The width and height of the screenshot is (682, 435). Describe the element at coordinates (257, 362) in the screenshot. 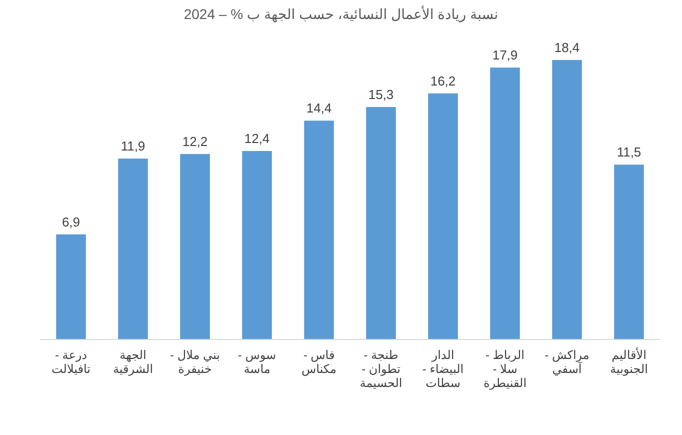

I see `x-tick-label: سوس - ماسة` at that location.